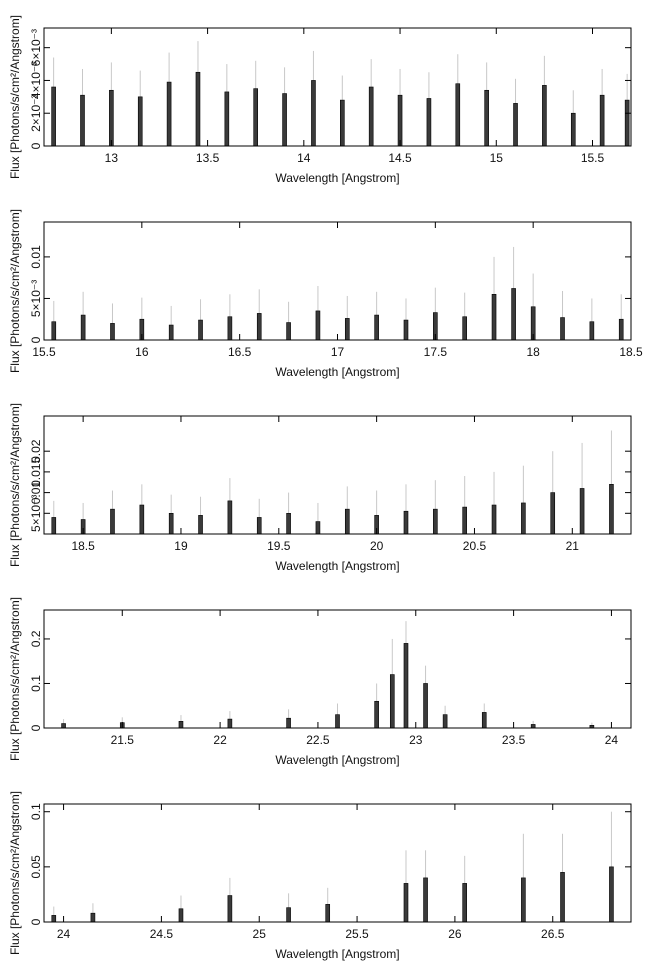 The width and height of the screenshot is (653, 972). Describe the element at coordinates (36, 47) in the screenshot. I see `y-tick-label: 6×10⁻³` at that location.